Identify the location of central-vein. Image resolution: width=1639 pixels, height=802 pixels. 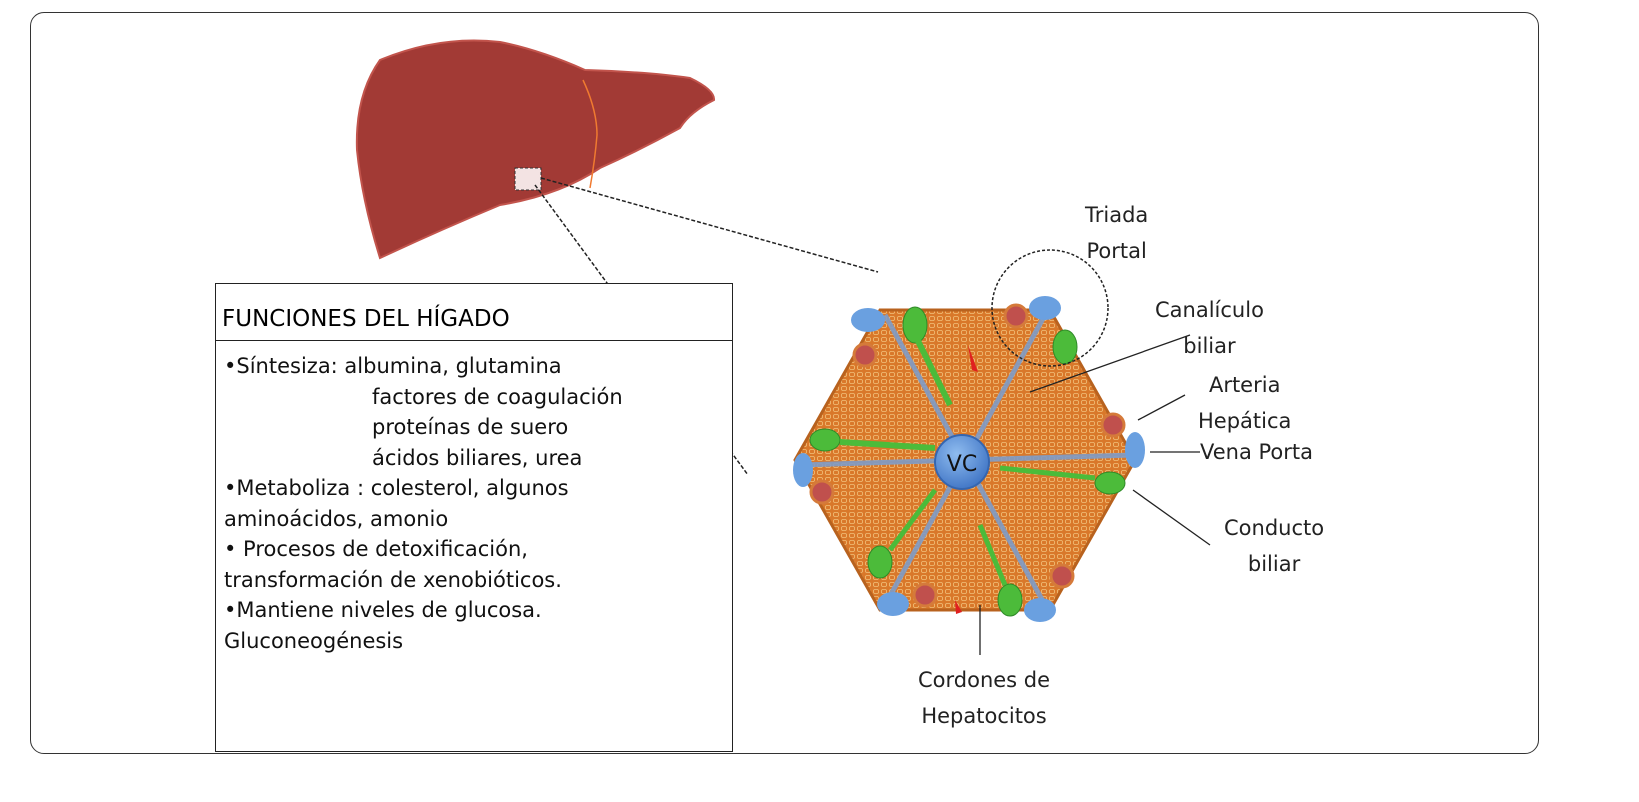
(962, 462).